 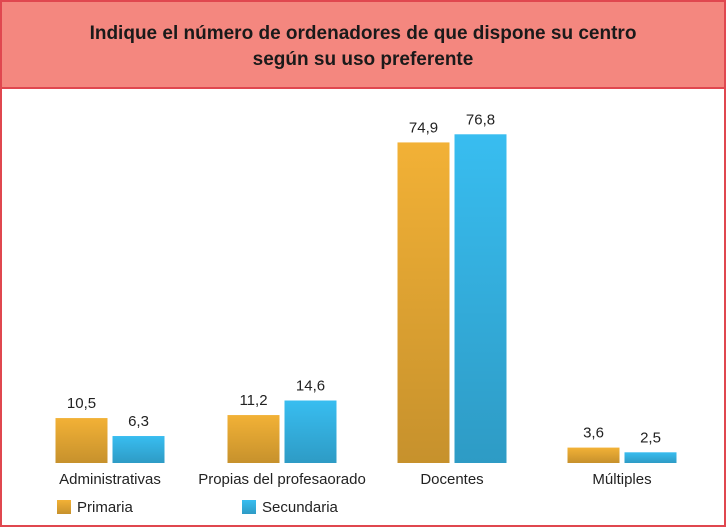 I want to click on legend-label: Primaria, so click(x=105, y=507).